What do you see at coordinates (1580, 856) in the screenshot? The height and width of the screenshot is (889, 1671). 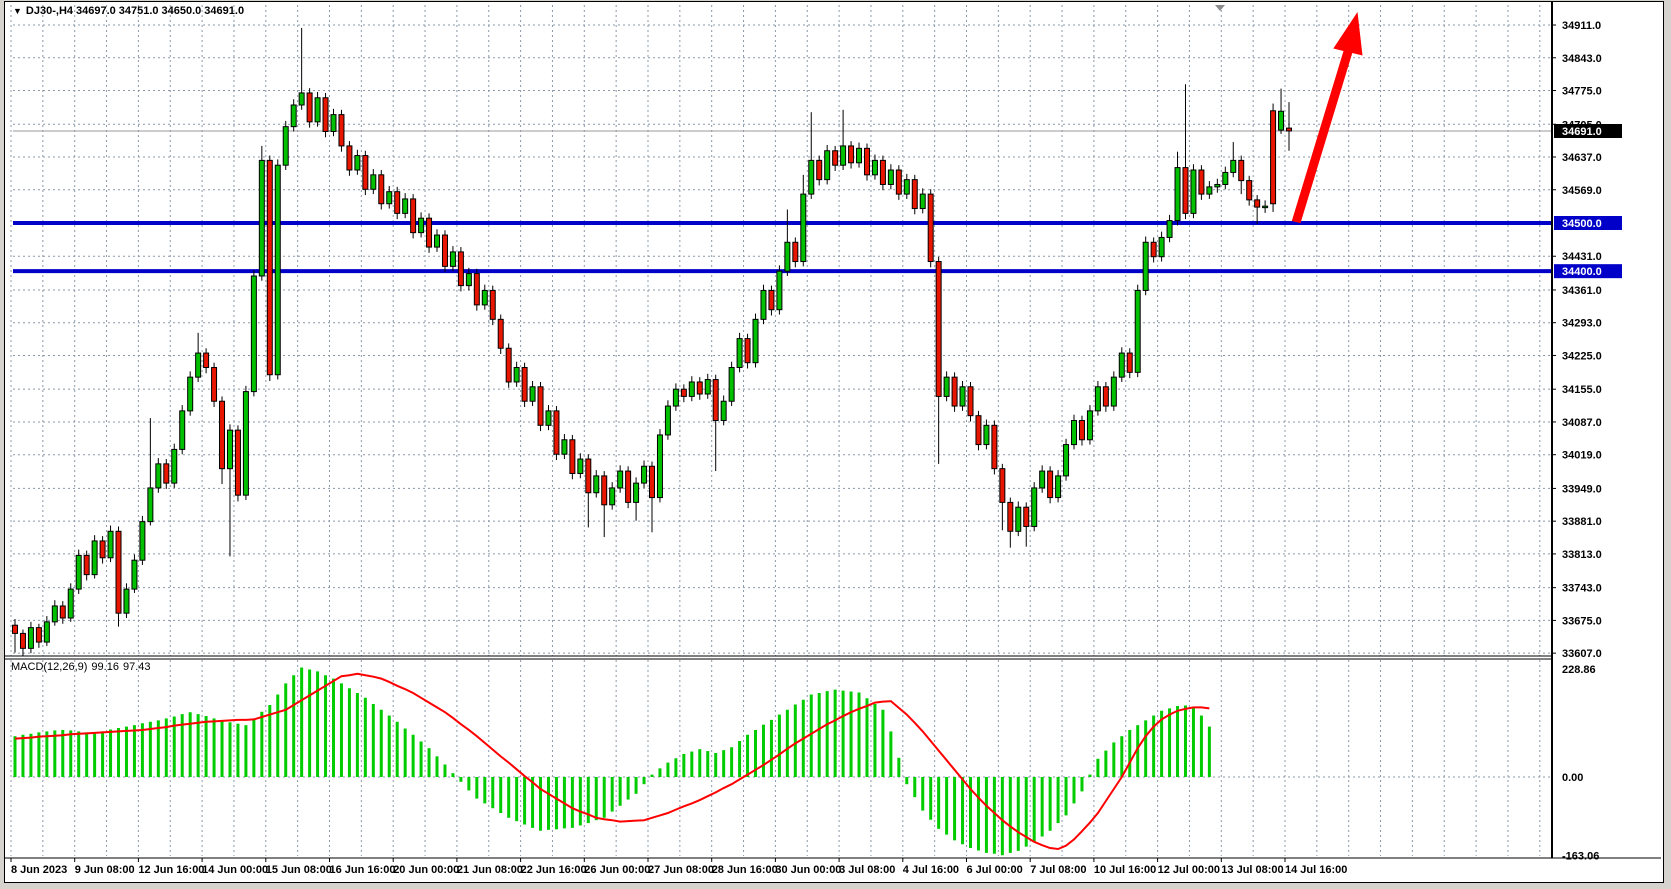 I see `macd-axis-label: -163.06` at bounding box center [1580, 856].